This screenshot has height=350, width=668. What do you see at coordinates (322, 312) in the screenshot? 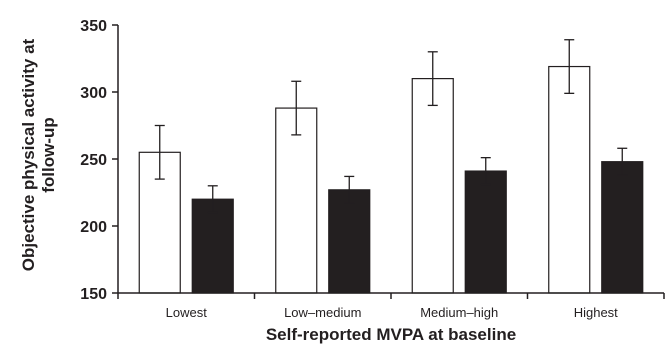
I see `x-category-label: Low–medium` at bounding box center [322, 312].